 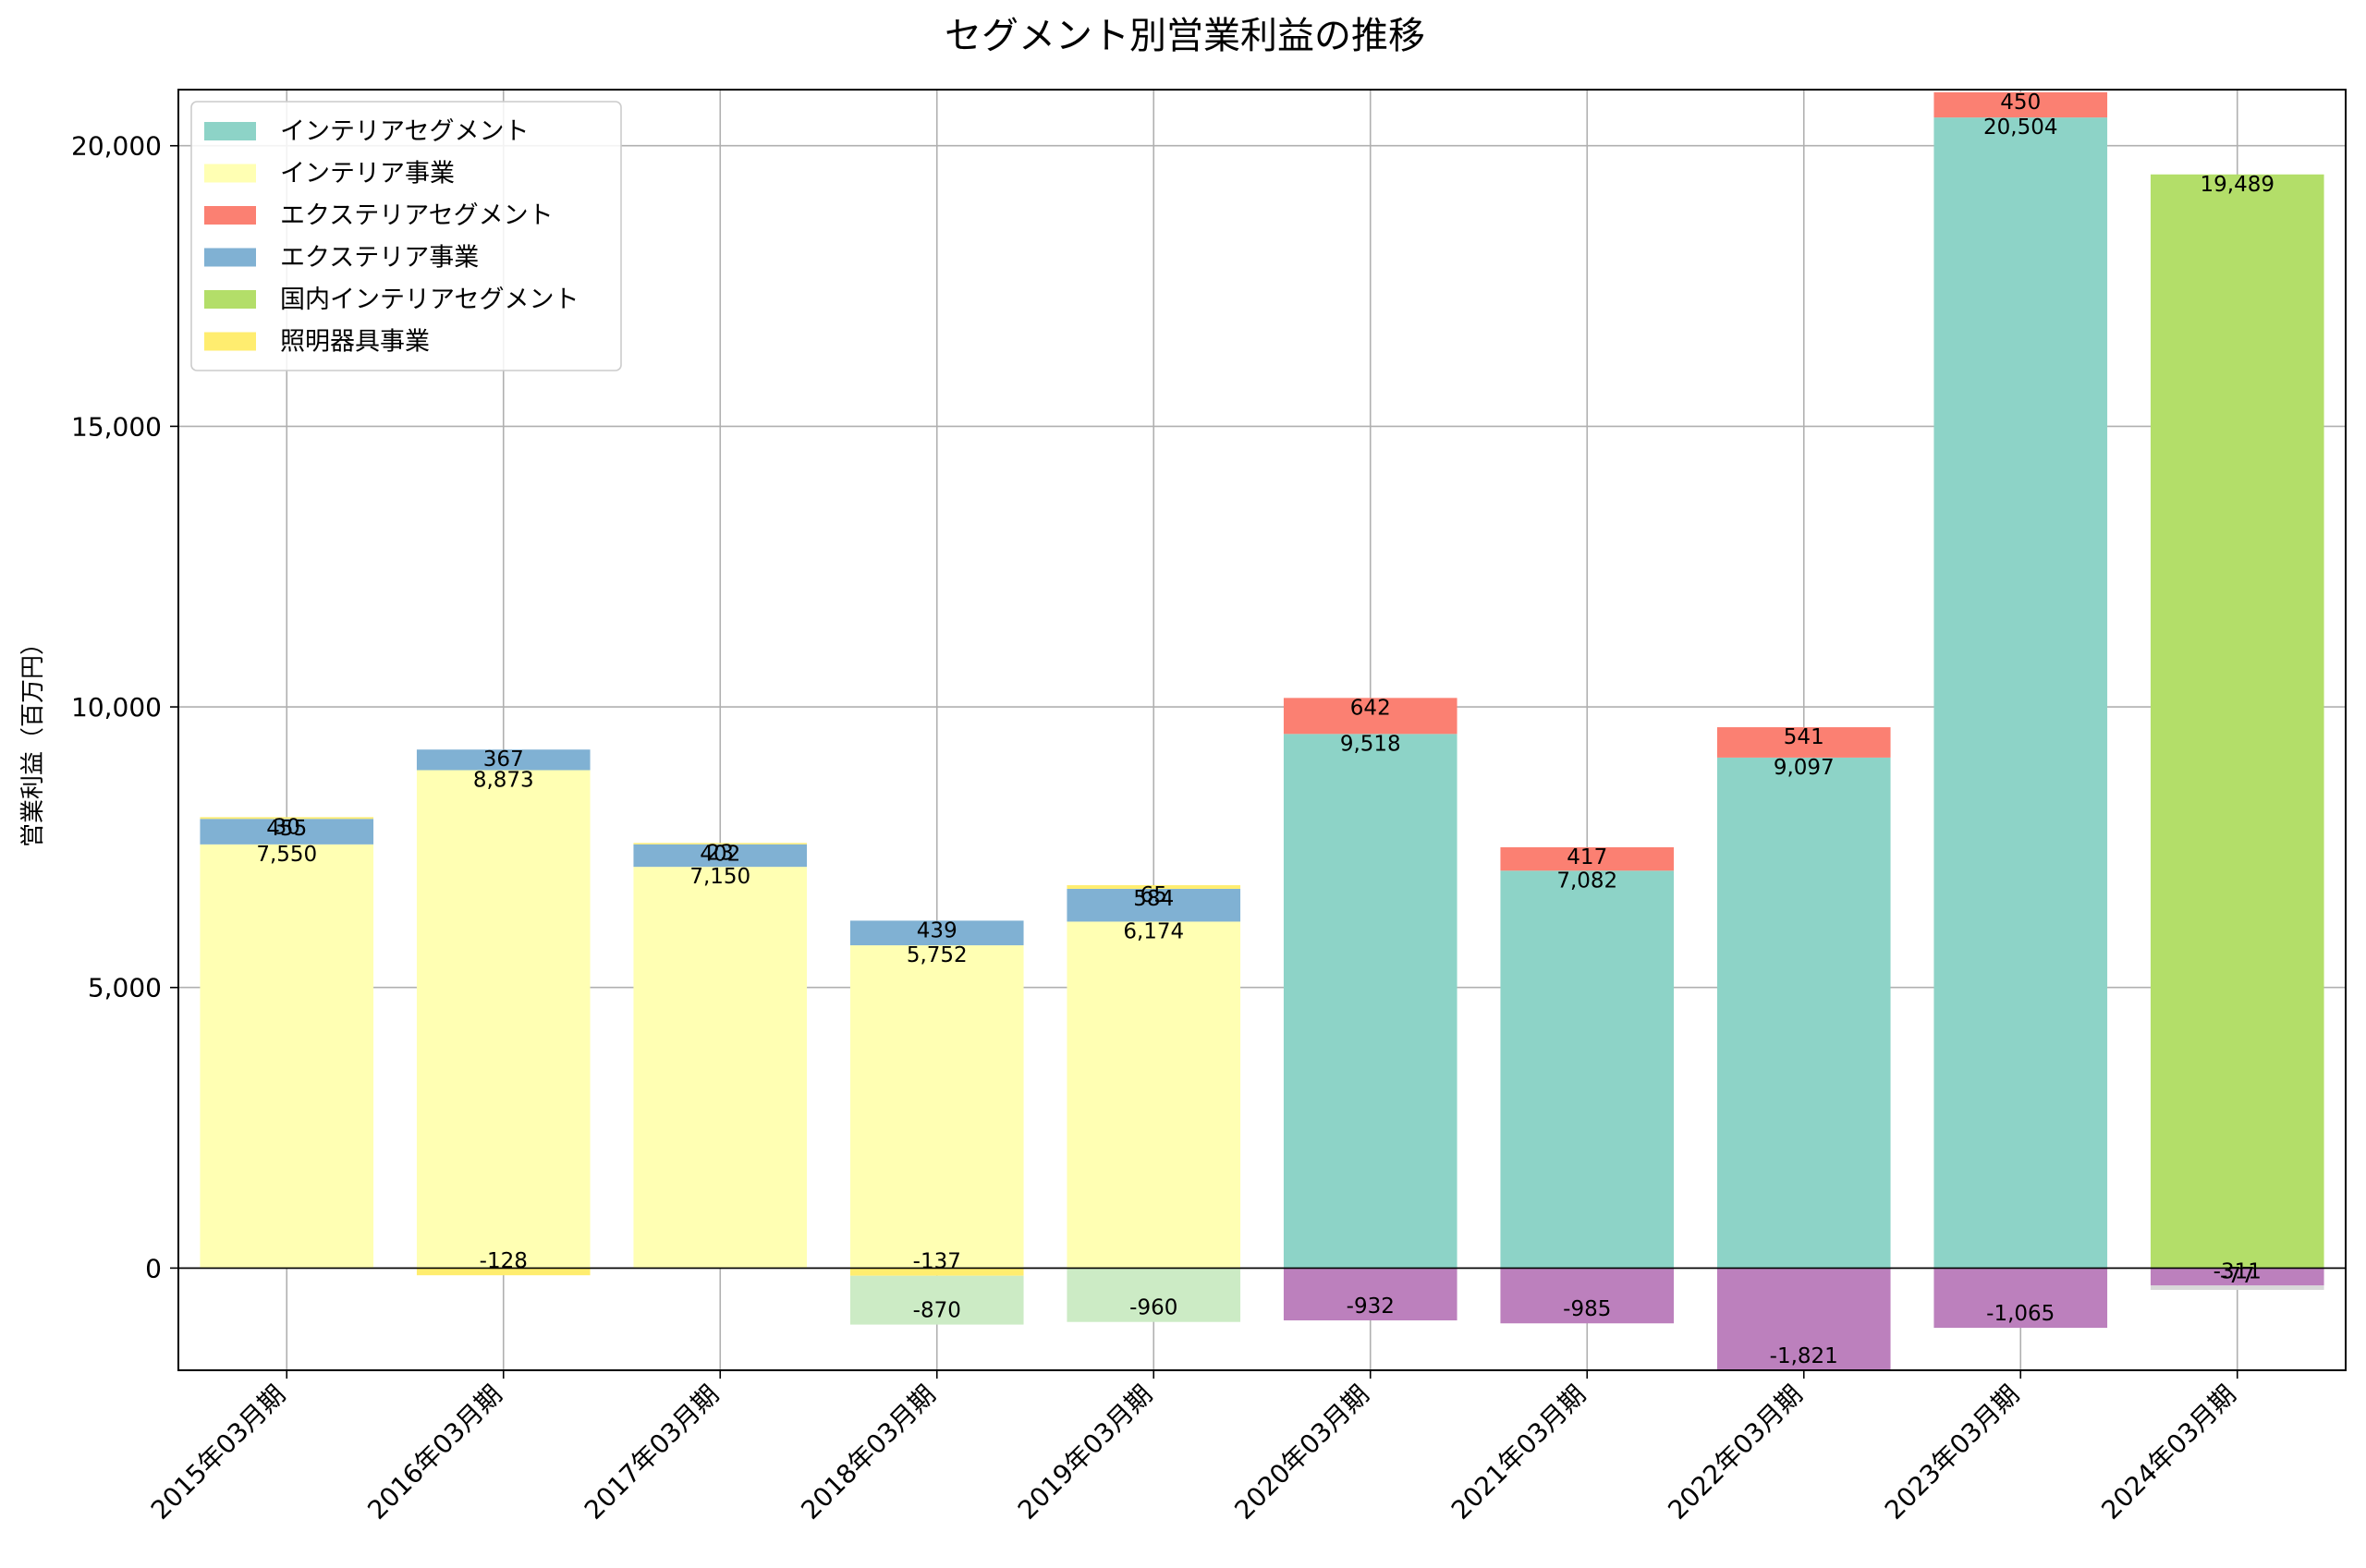 I want to click on bar-data-label: 7,550, so click(x=287, y=855).